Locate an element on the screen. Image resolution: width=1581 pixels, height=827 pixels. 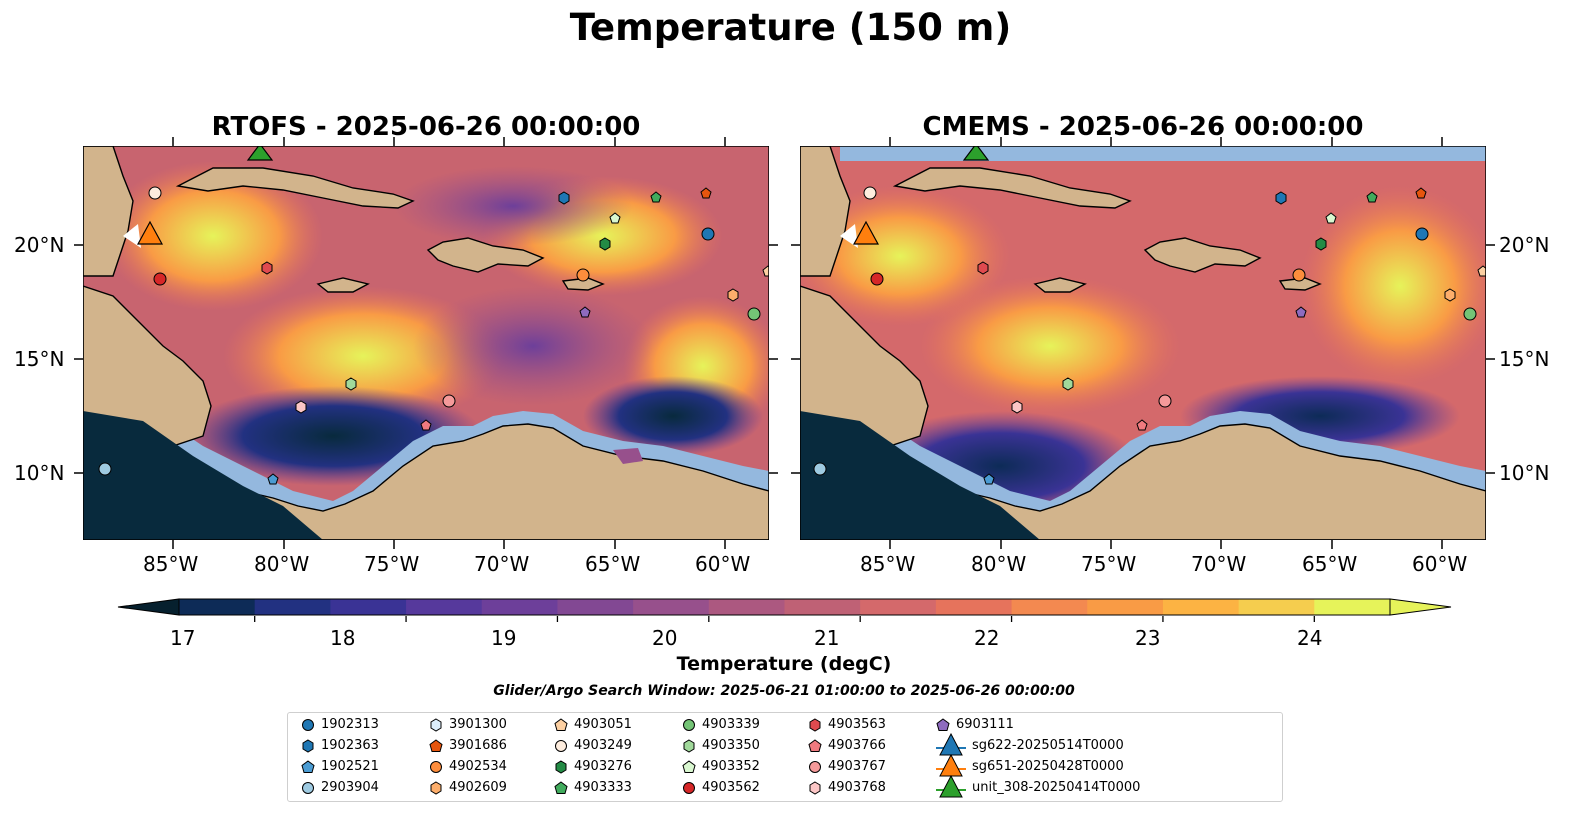
legend-entry: 4903276 is located at coordinates (593, 766).